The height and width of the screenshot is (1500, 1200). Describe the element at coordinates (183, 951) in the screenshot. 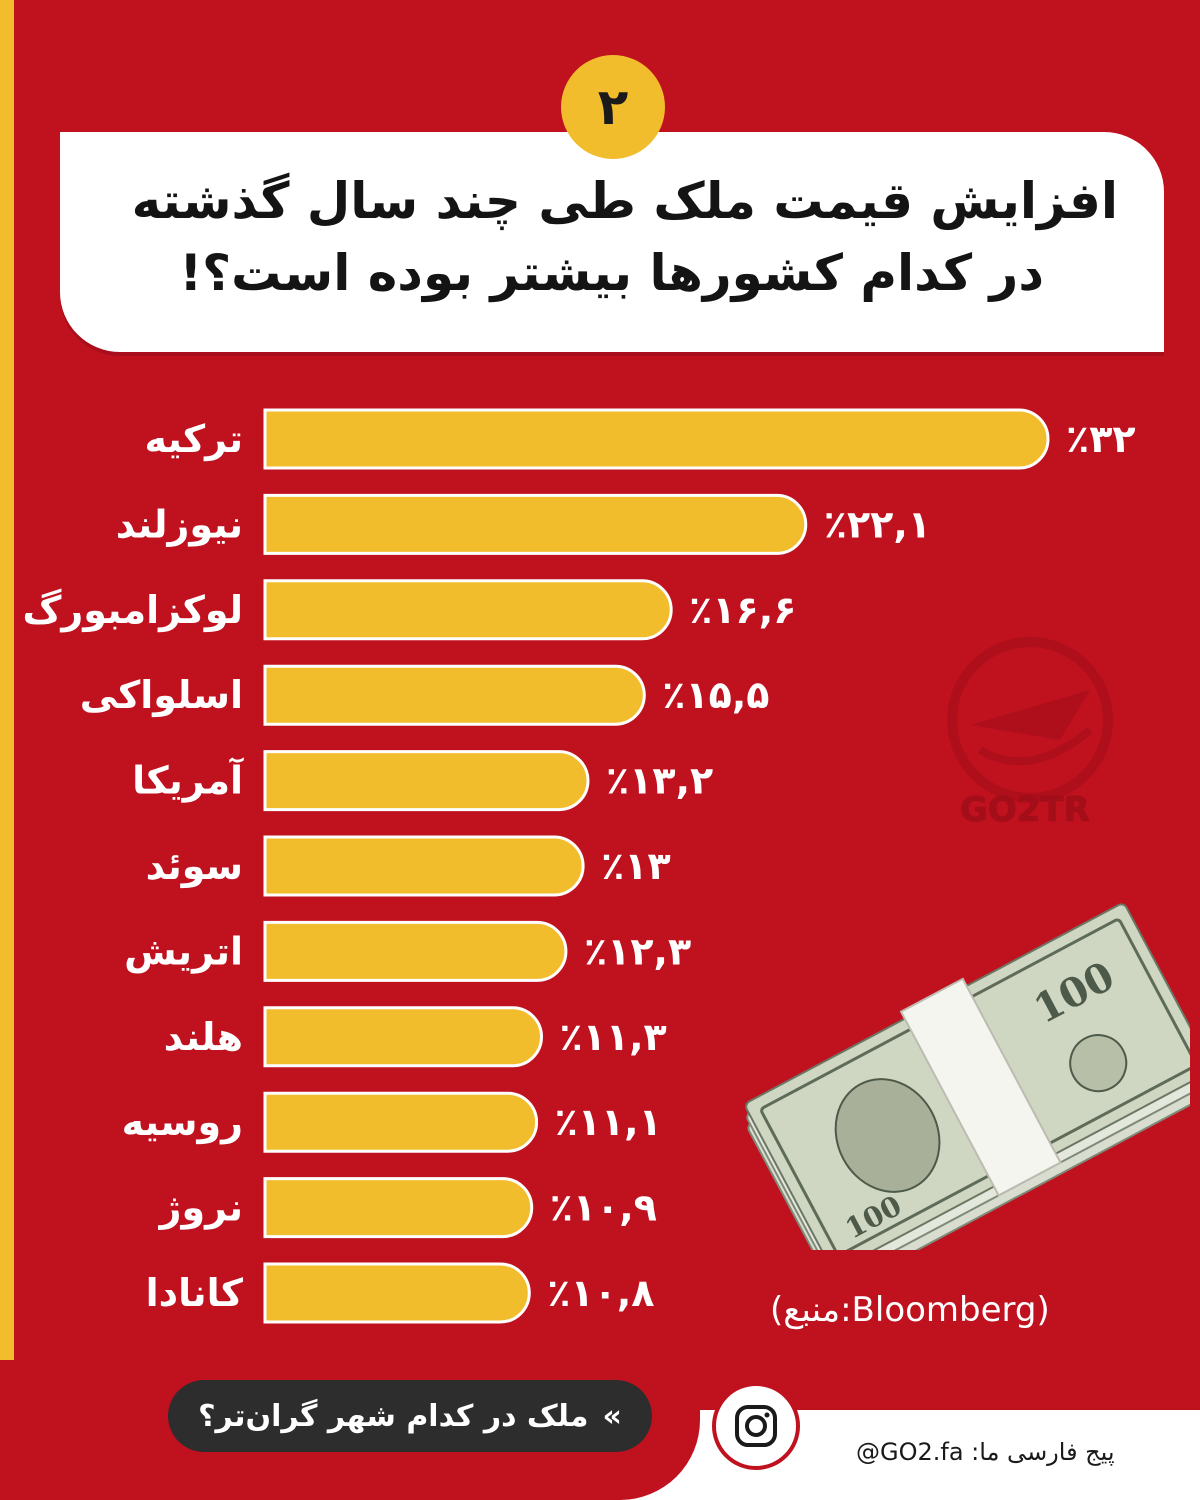

I see `category-label: اتریش` at that location.